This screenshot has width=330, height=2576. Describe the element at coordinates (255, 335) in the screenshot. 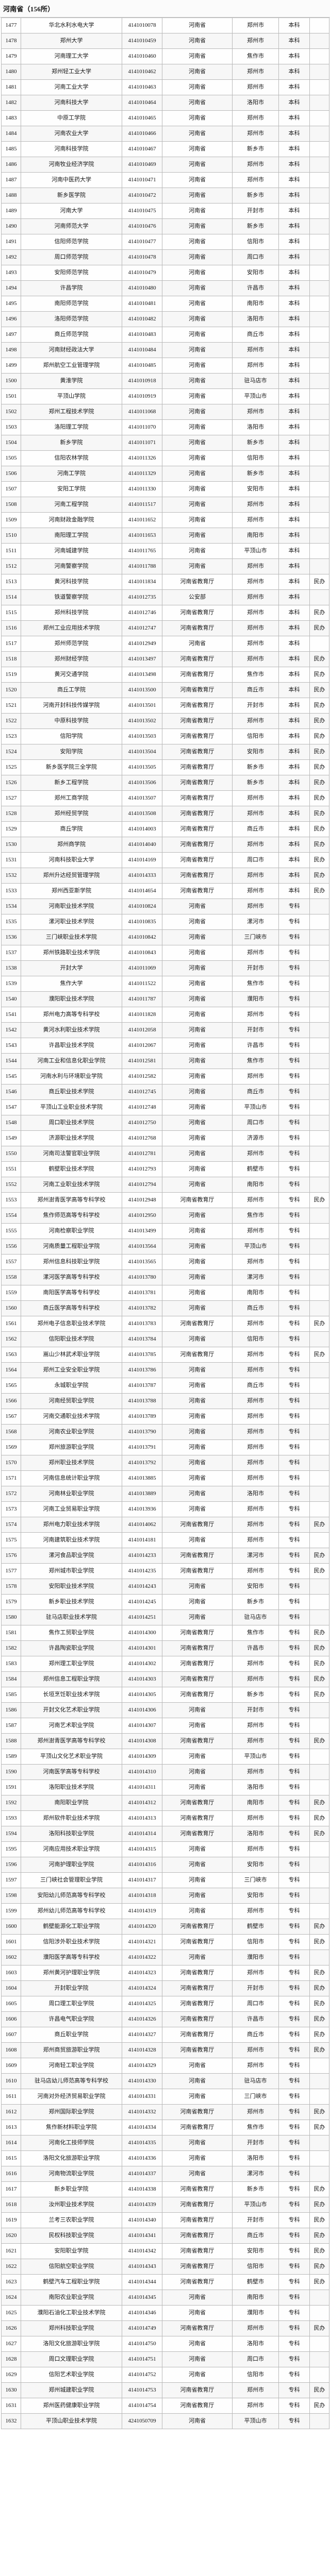

I see `city: 商丘市` at that location.